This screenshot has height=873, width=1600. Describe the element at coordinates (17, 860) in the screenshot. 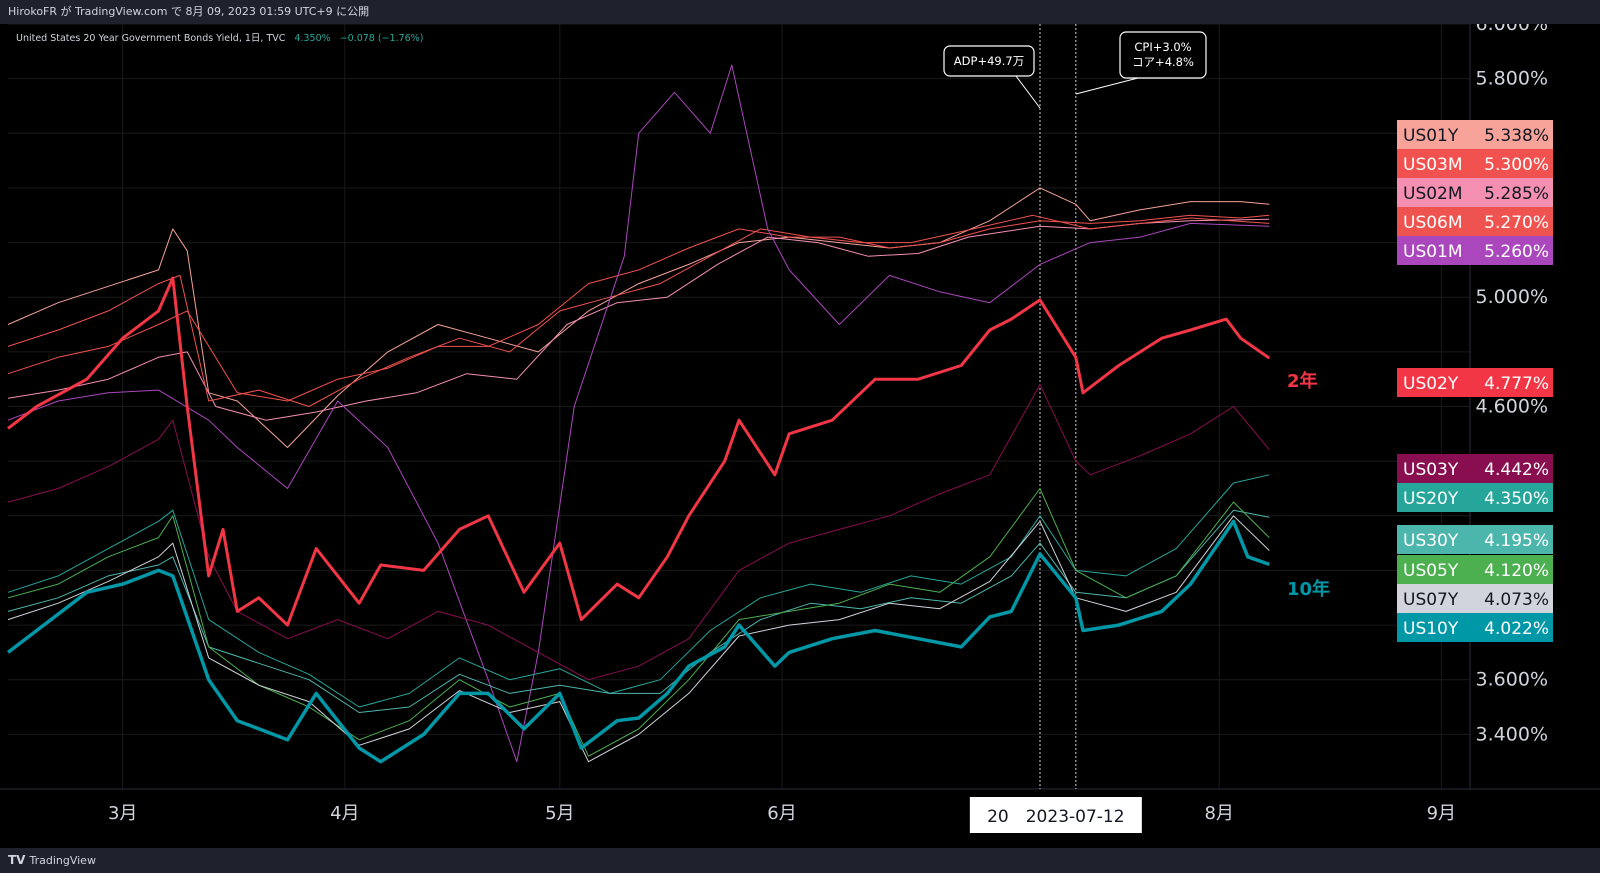

I see `tv-logo-icon: TV` at that location.